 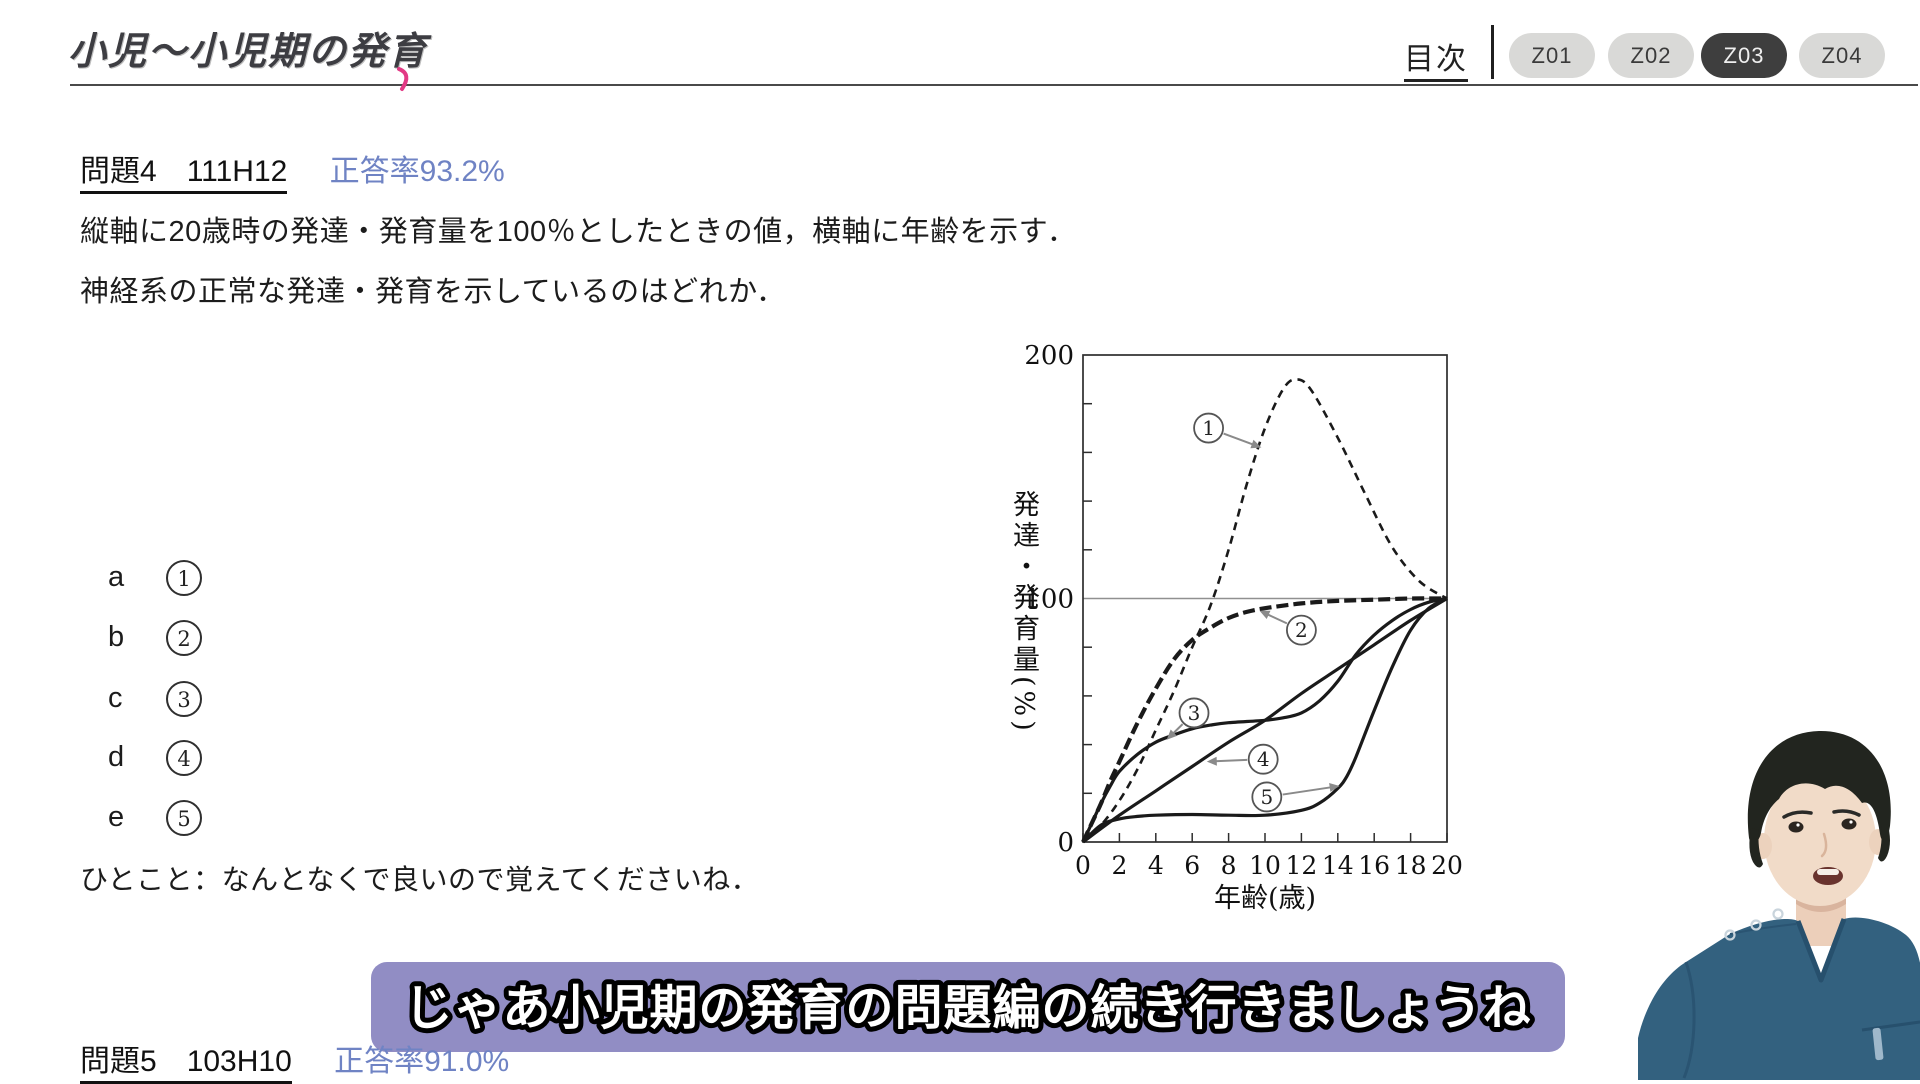 What do you see at coordinates (184, 578) in the screenshot?
I see `option-a-choice: 1` at bounding box center [184, 578].